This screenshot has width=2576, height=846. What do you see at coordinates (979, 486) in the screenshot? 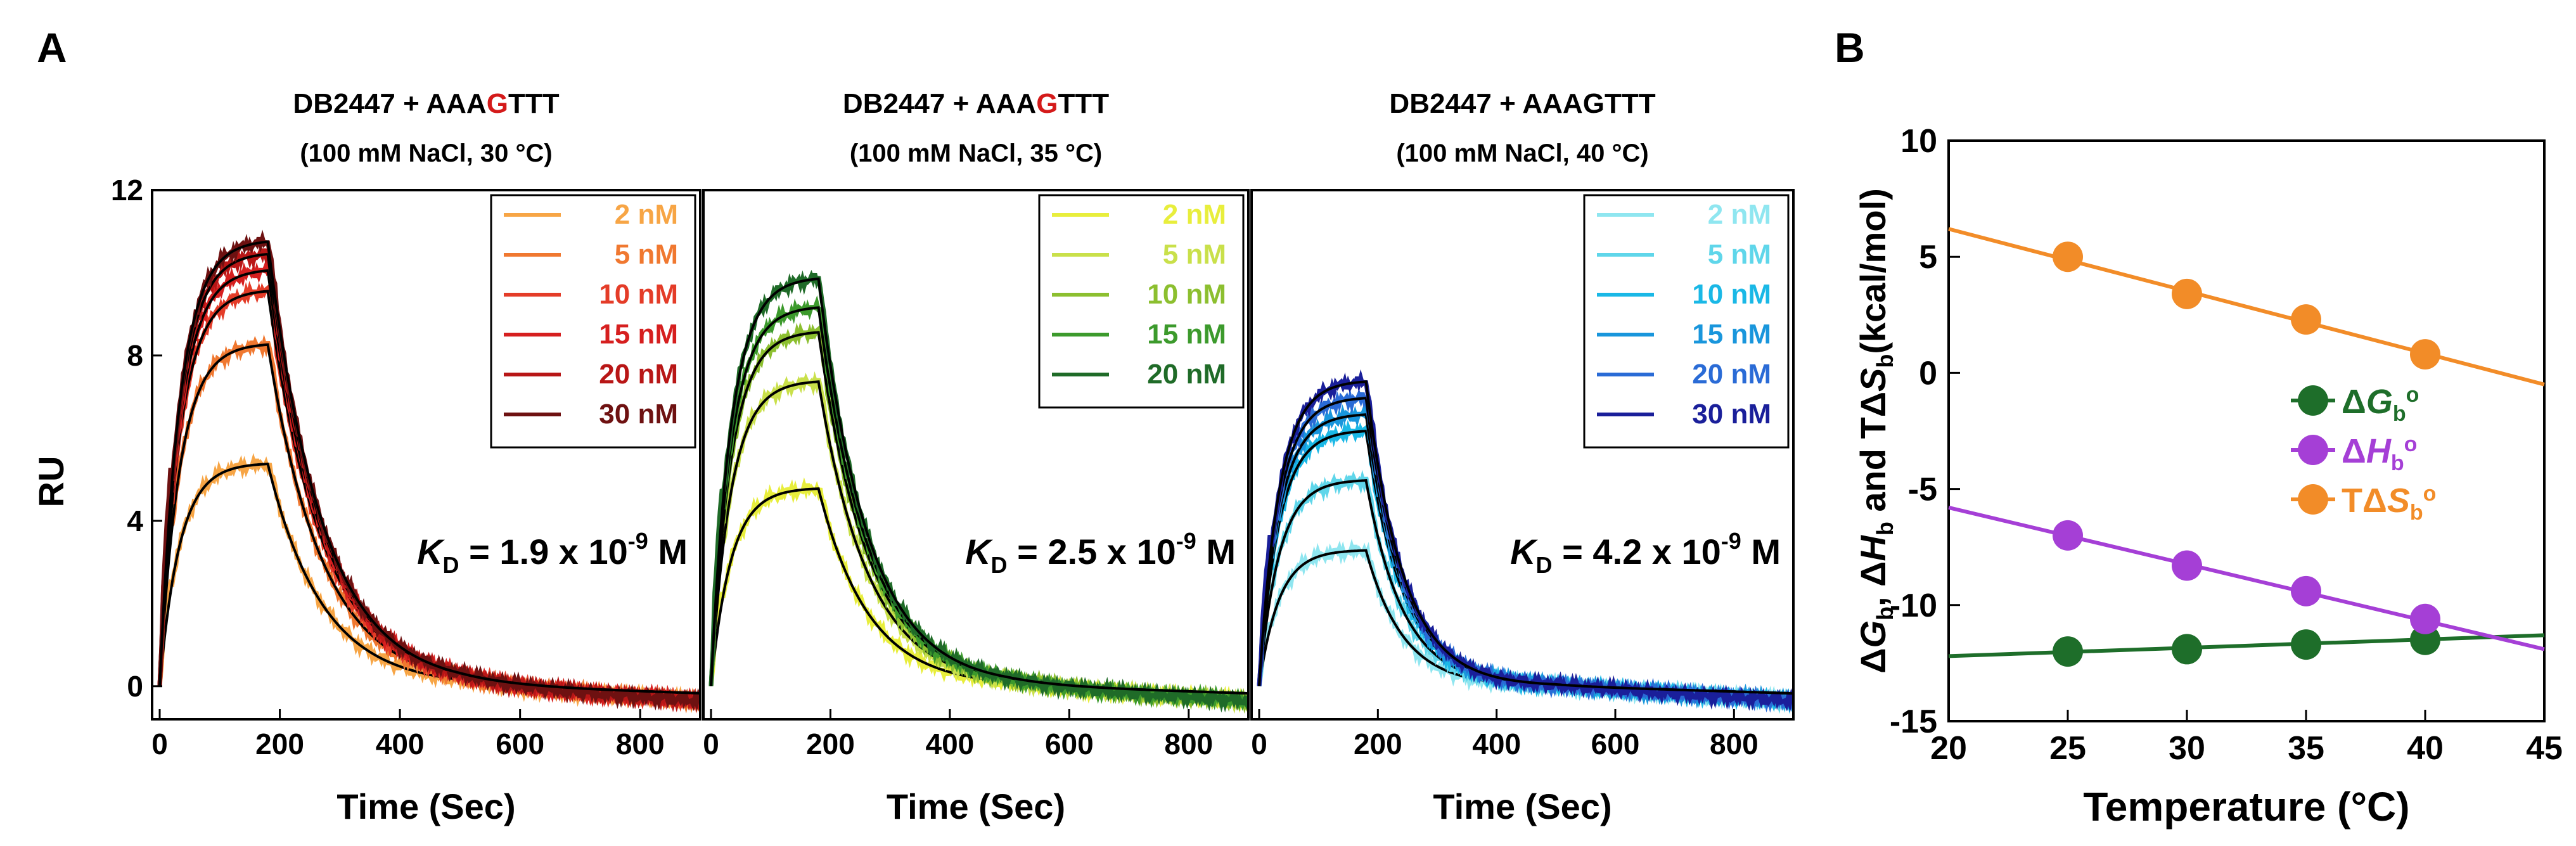
I see `fit-curve-20-nM` at bounding box center [979, 486].